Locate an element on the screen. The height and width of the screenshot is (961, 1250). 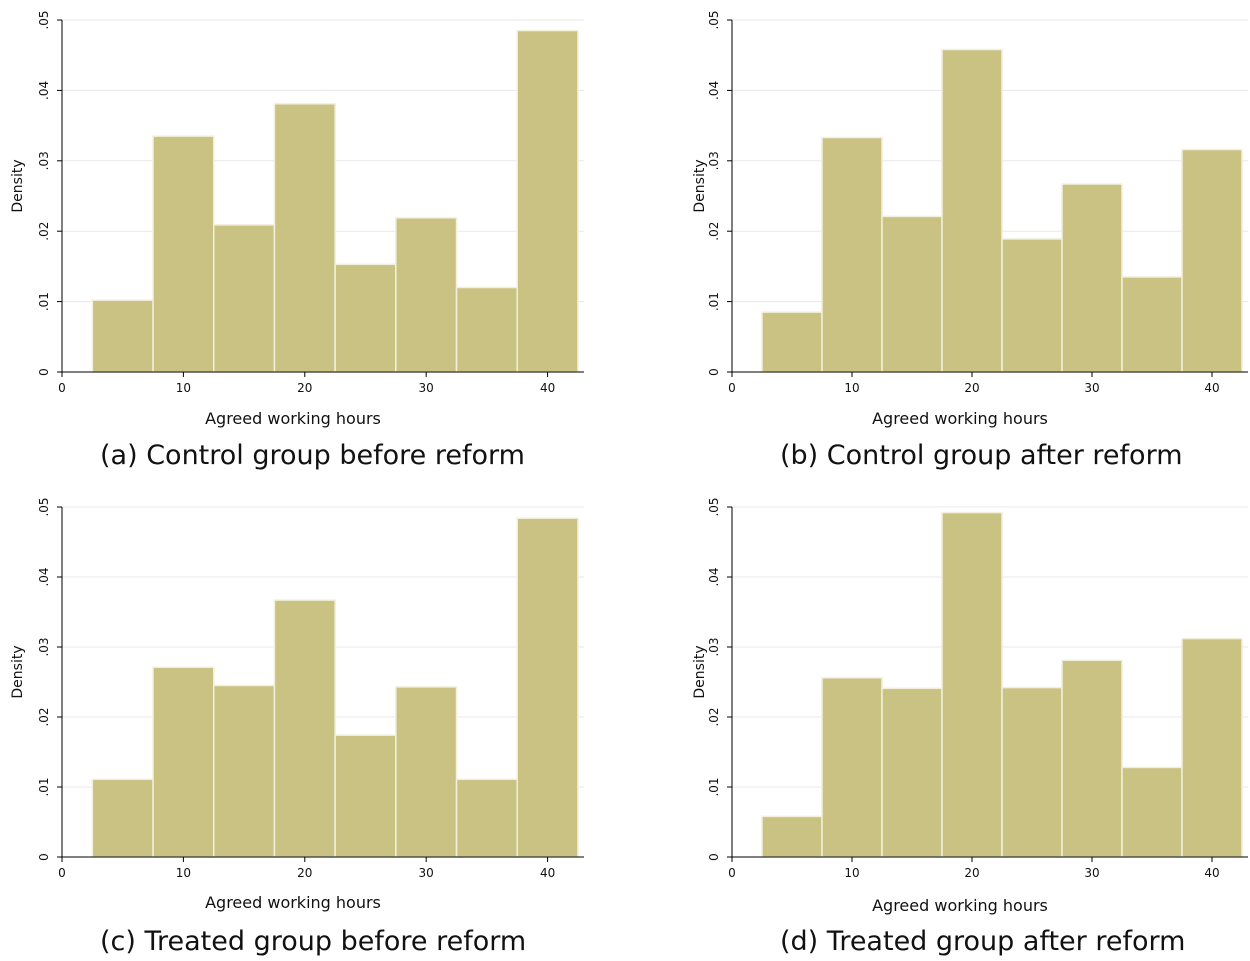
caption-d: (d) Treated group after reform is located at coordinates (983, 941).